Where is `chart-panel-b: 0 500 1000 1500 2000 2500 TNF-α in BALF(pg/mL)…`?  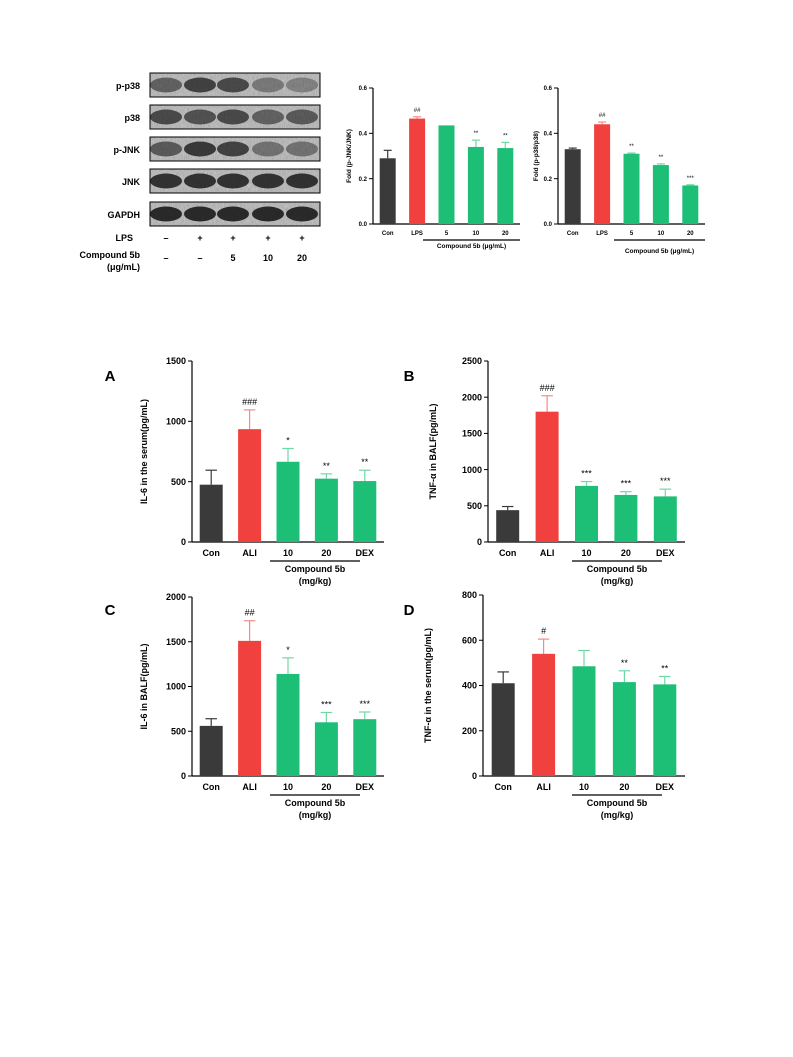 chart-panel-b: 0 500 1000 1500 2000 2500 TNF-α in BALF(pg/mL)… is located at coordinates (544, 471).